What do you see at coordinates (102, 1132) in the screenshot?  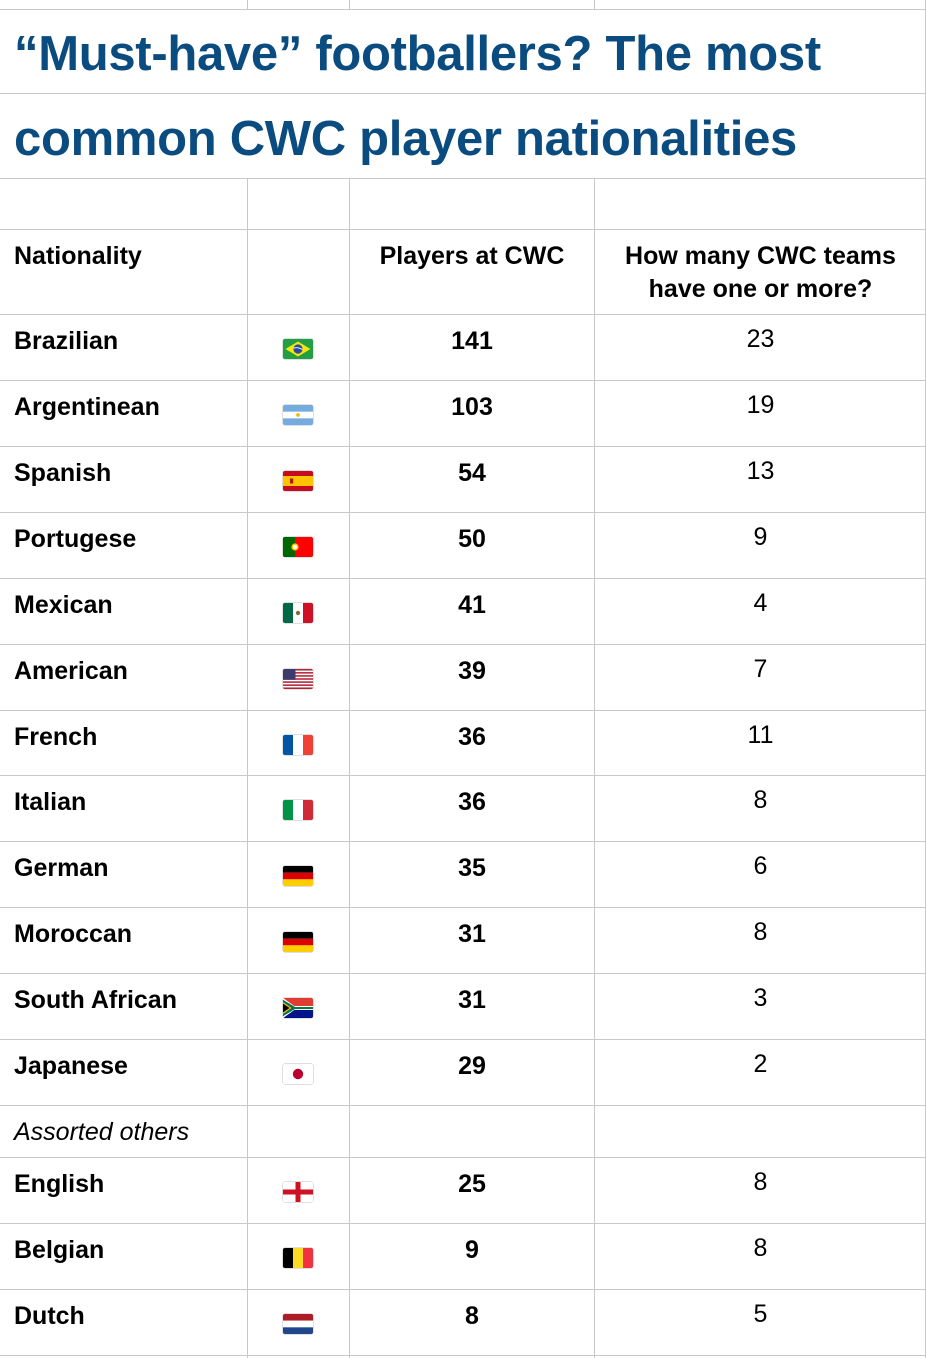 I see `section-label-assorted-others: Assorted others` at bounding box center [102, 1132].